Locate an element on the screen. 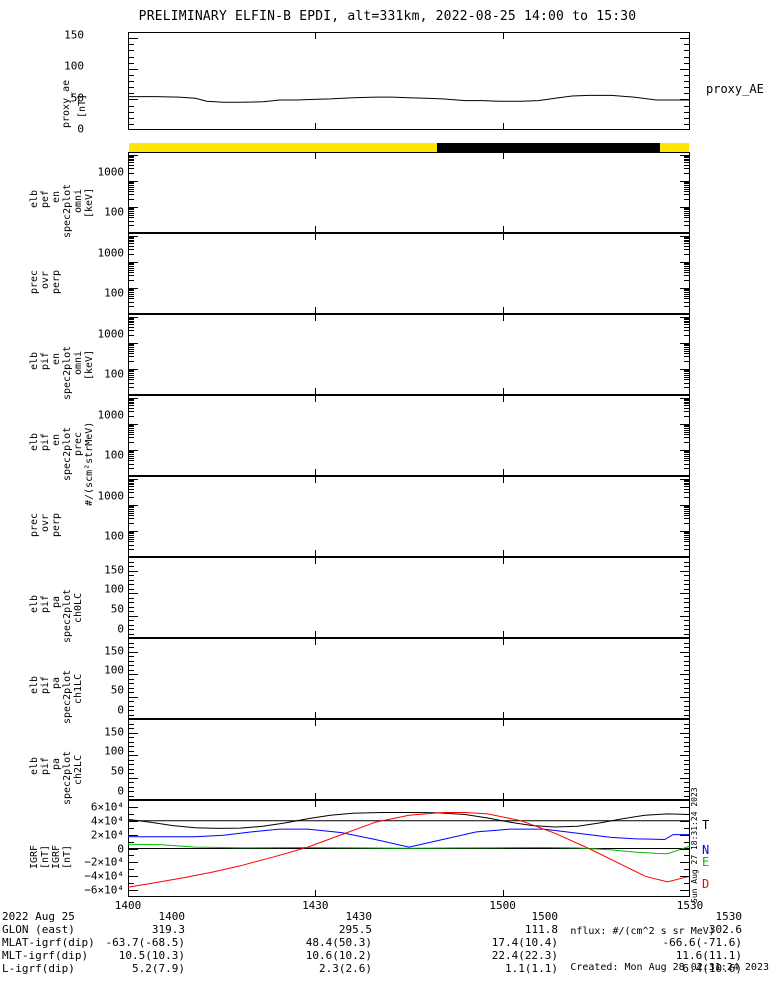 Image resolution: width=775 pixels, height=1000 pixels. panel-elb-pef-en-omni-ylabel-line: omni is located at coordinates (78, 200).